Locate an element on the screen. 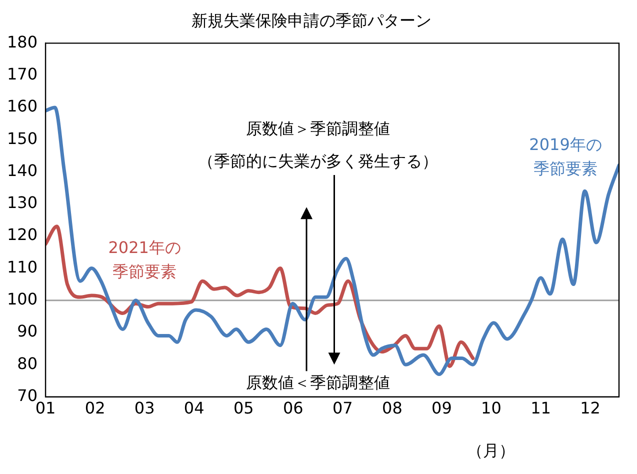 Image resolution: width=637 pixels, height=474 pixels. x-tick-label: 04 is located at coordinates (194, 408).